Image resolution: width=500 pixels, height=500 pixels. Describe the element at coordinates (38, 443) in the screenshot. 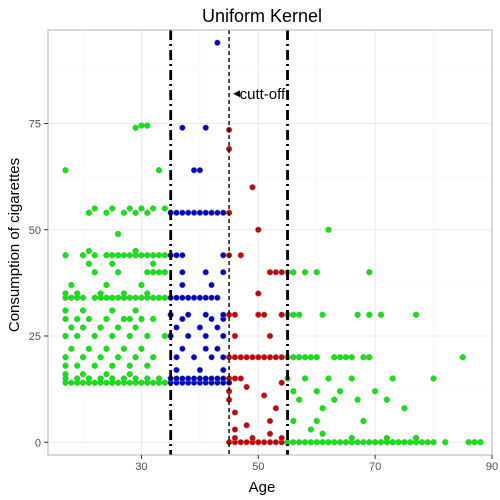

I see `y-tick-label: 0` at that location.